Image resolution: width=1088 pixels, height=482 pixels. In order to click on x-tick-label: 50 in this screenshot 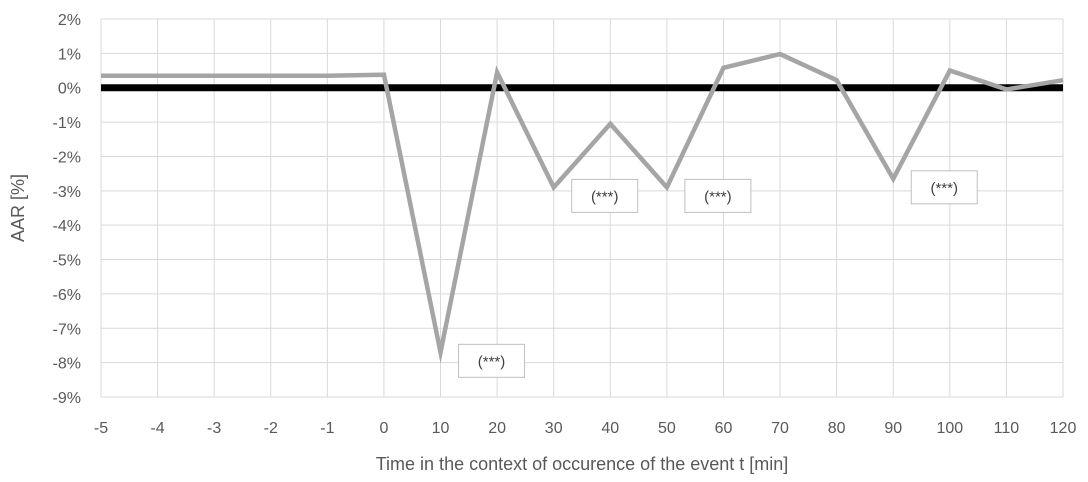, I will do `click(667, 428)`.